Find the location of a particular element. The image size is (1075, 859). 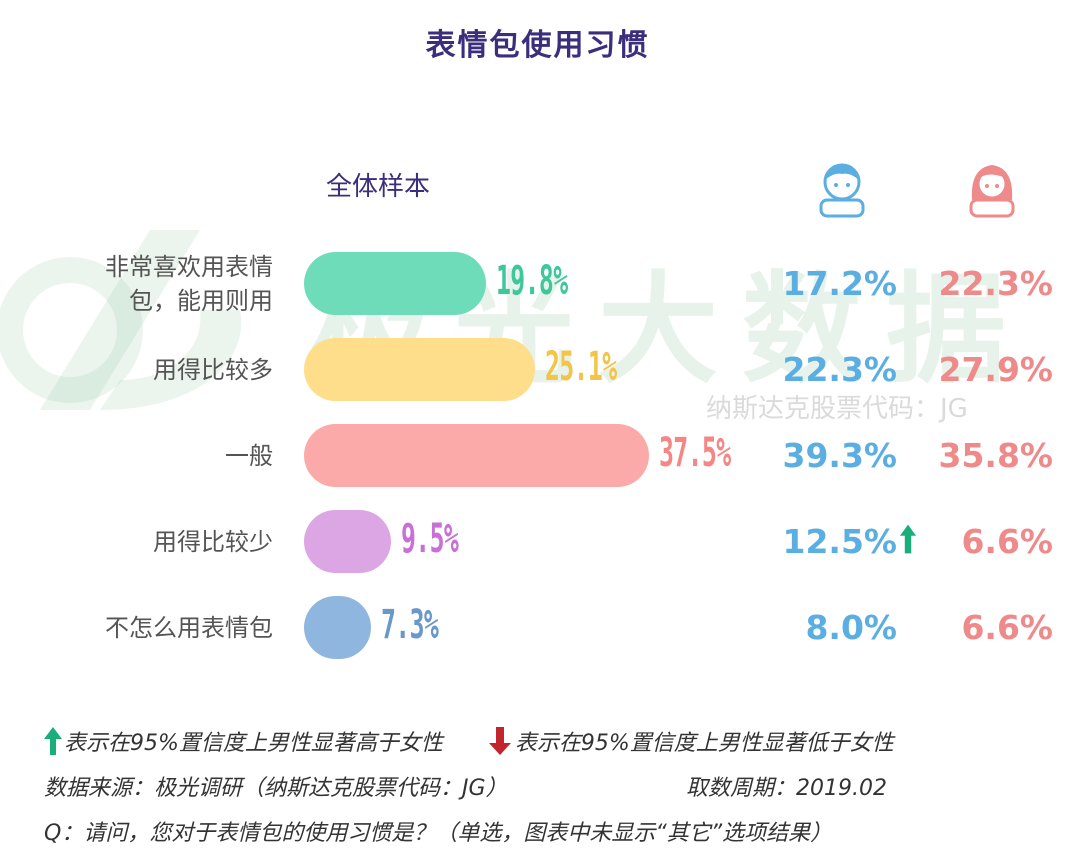

female-value: 27.9% is located at coordinates (996, 369).